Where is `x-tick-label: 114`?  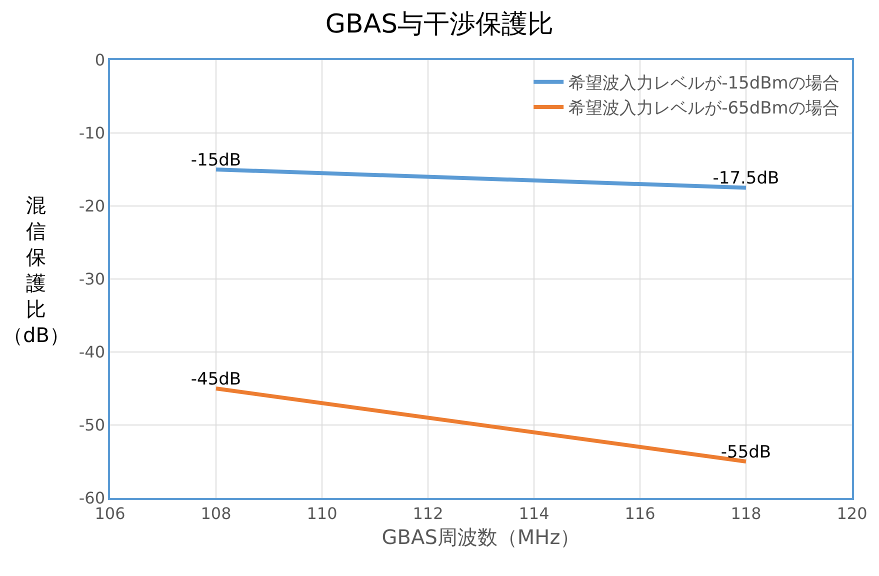 x-tick-label: 114 is located at coordinates (534, 513).